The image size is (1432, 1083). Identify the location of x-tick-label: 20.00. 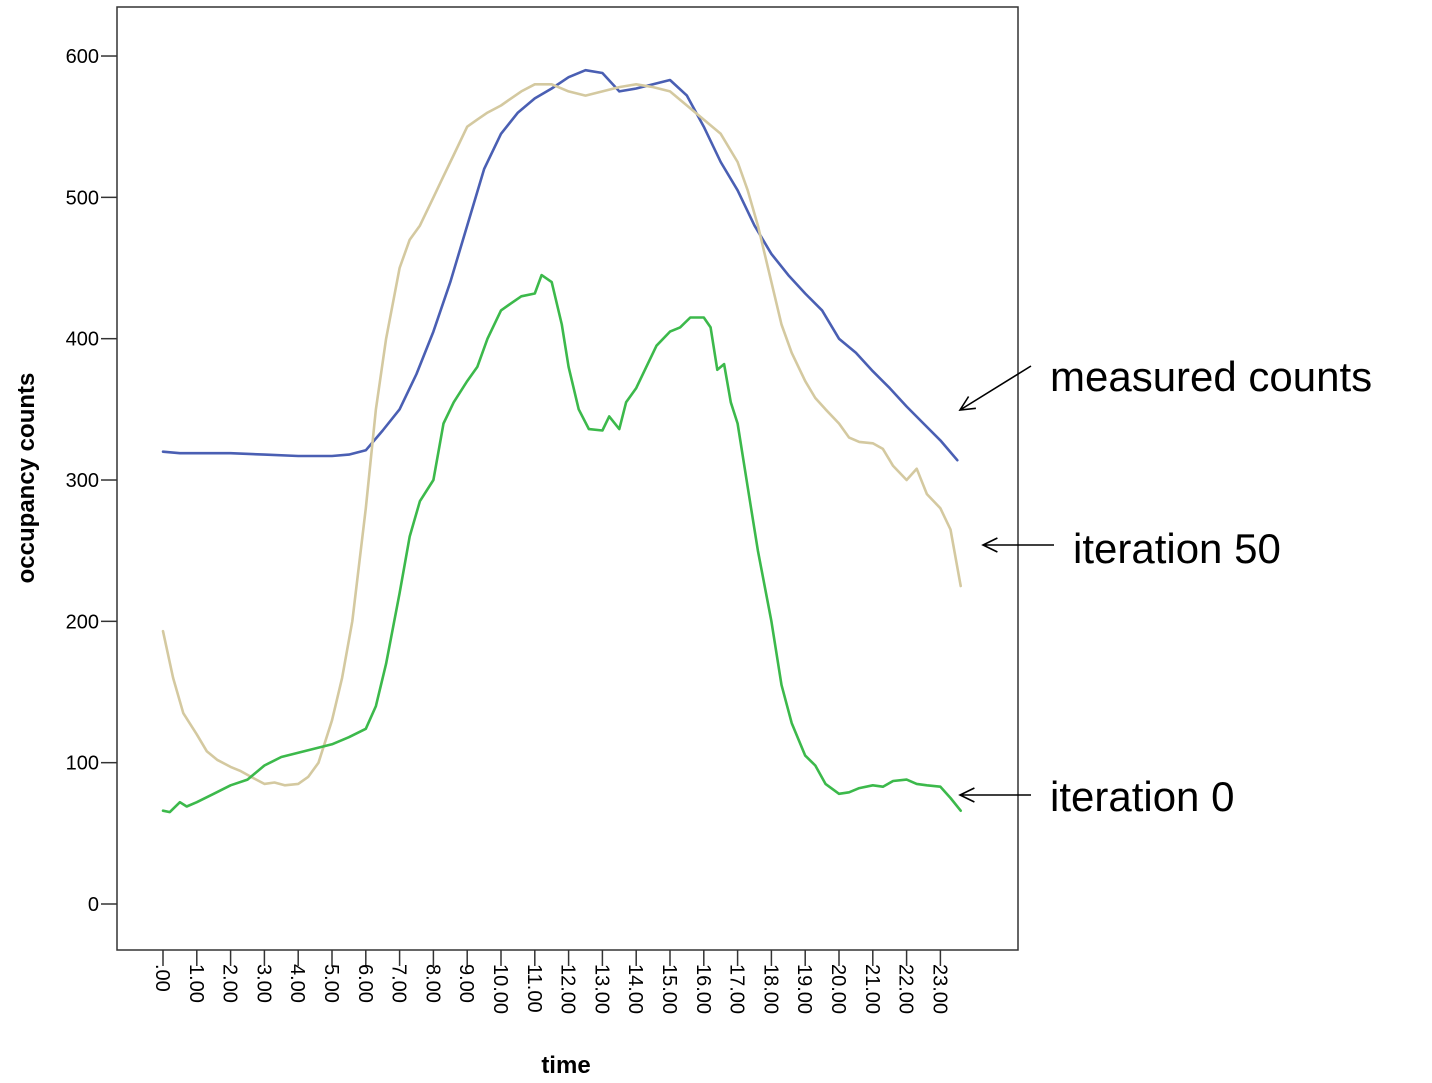
(838, 989).